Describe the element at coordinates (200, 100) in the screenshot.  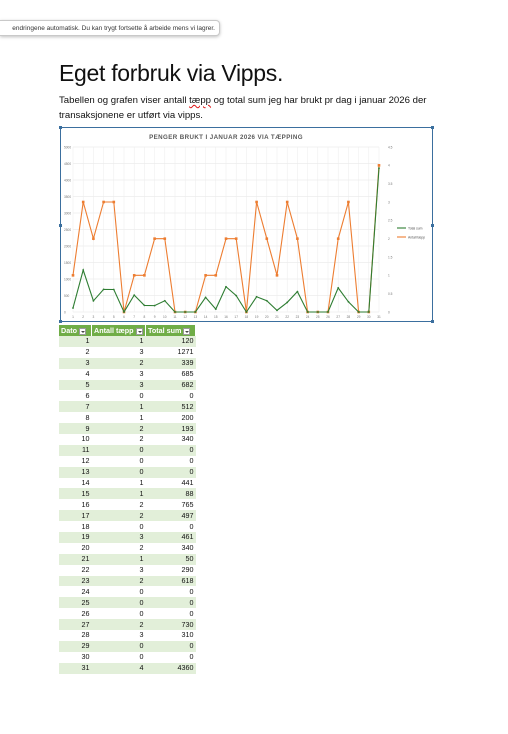
I see `spellcheck-flagged-word: tæpp` at that location.